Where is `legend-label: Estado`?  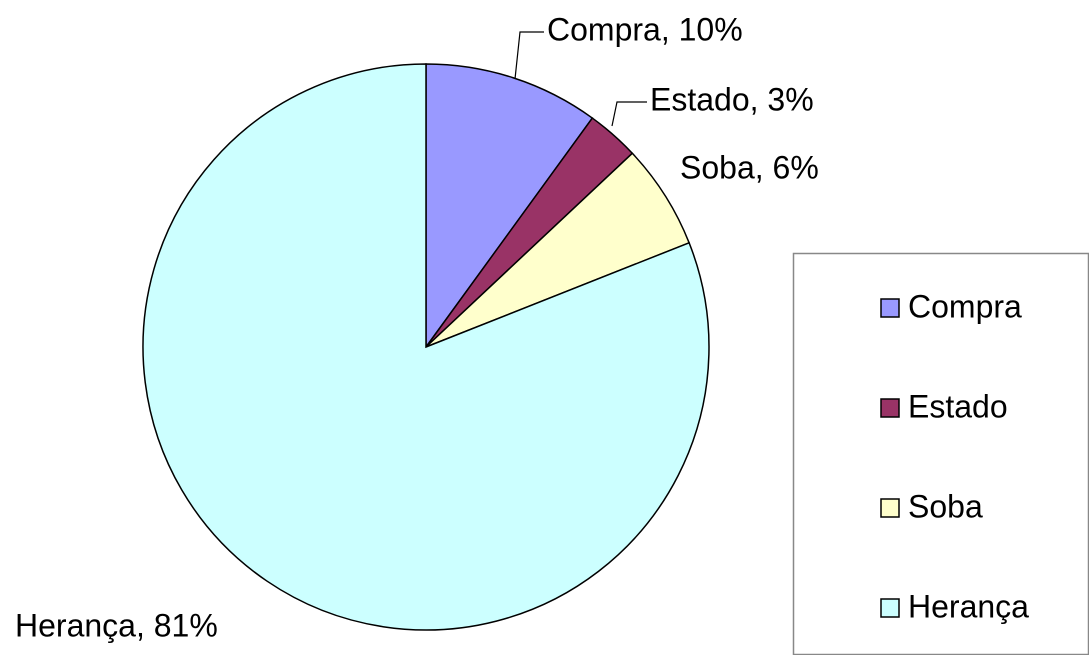
legend-label: Estado is located at coordinates (958, 406).